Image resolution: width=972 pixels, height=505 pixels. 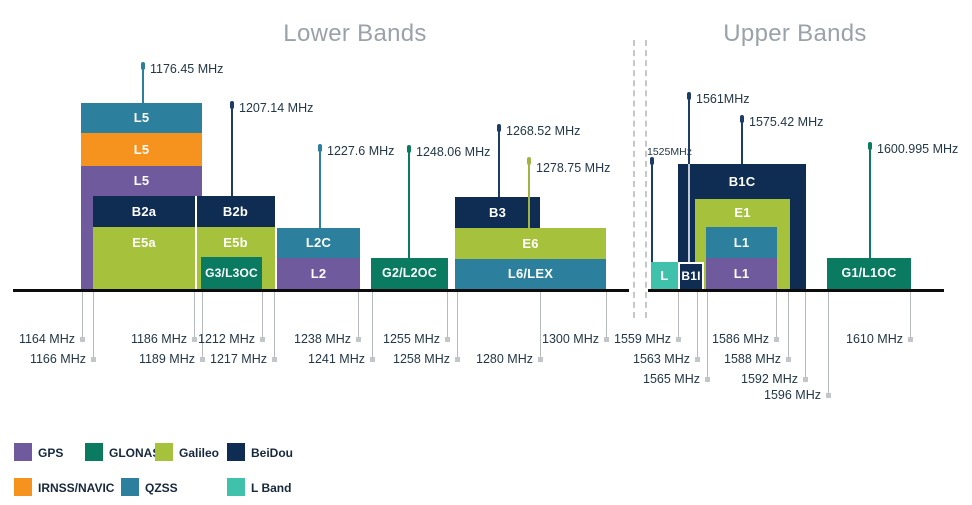 I want to click on band-glonass-g1-l1oc: G1/L1OC, so click(x=869, y=273).